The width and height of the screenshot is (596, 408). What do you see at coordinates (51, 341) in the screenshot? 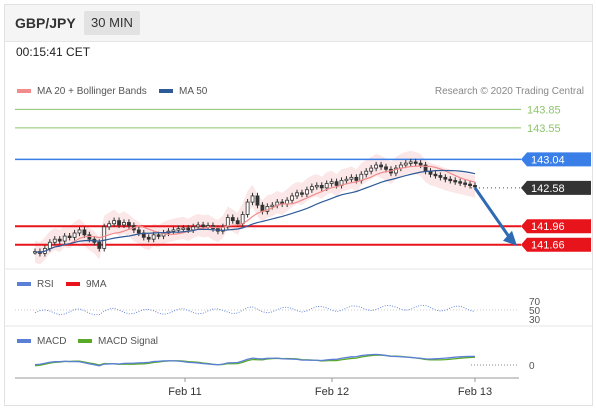
I see `macd-legend-label: MACD` at bounding box center [51, 341].